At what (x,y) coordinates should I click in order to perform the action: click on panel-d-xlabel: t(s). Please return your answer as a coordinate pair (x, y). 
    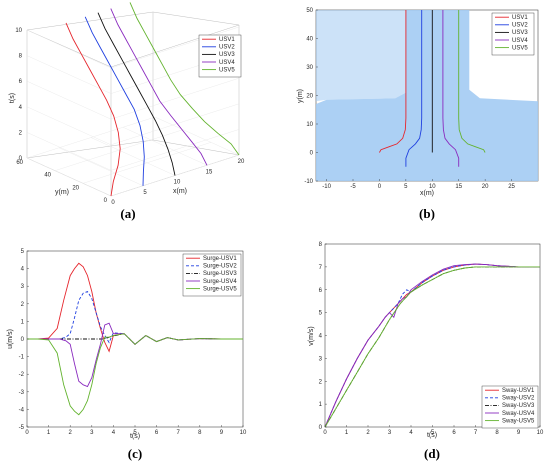
    Looking at the image, I should click on (432, 435).